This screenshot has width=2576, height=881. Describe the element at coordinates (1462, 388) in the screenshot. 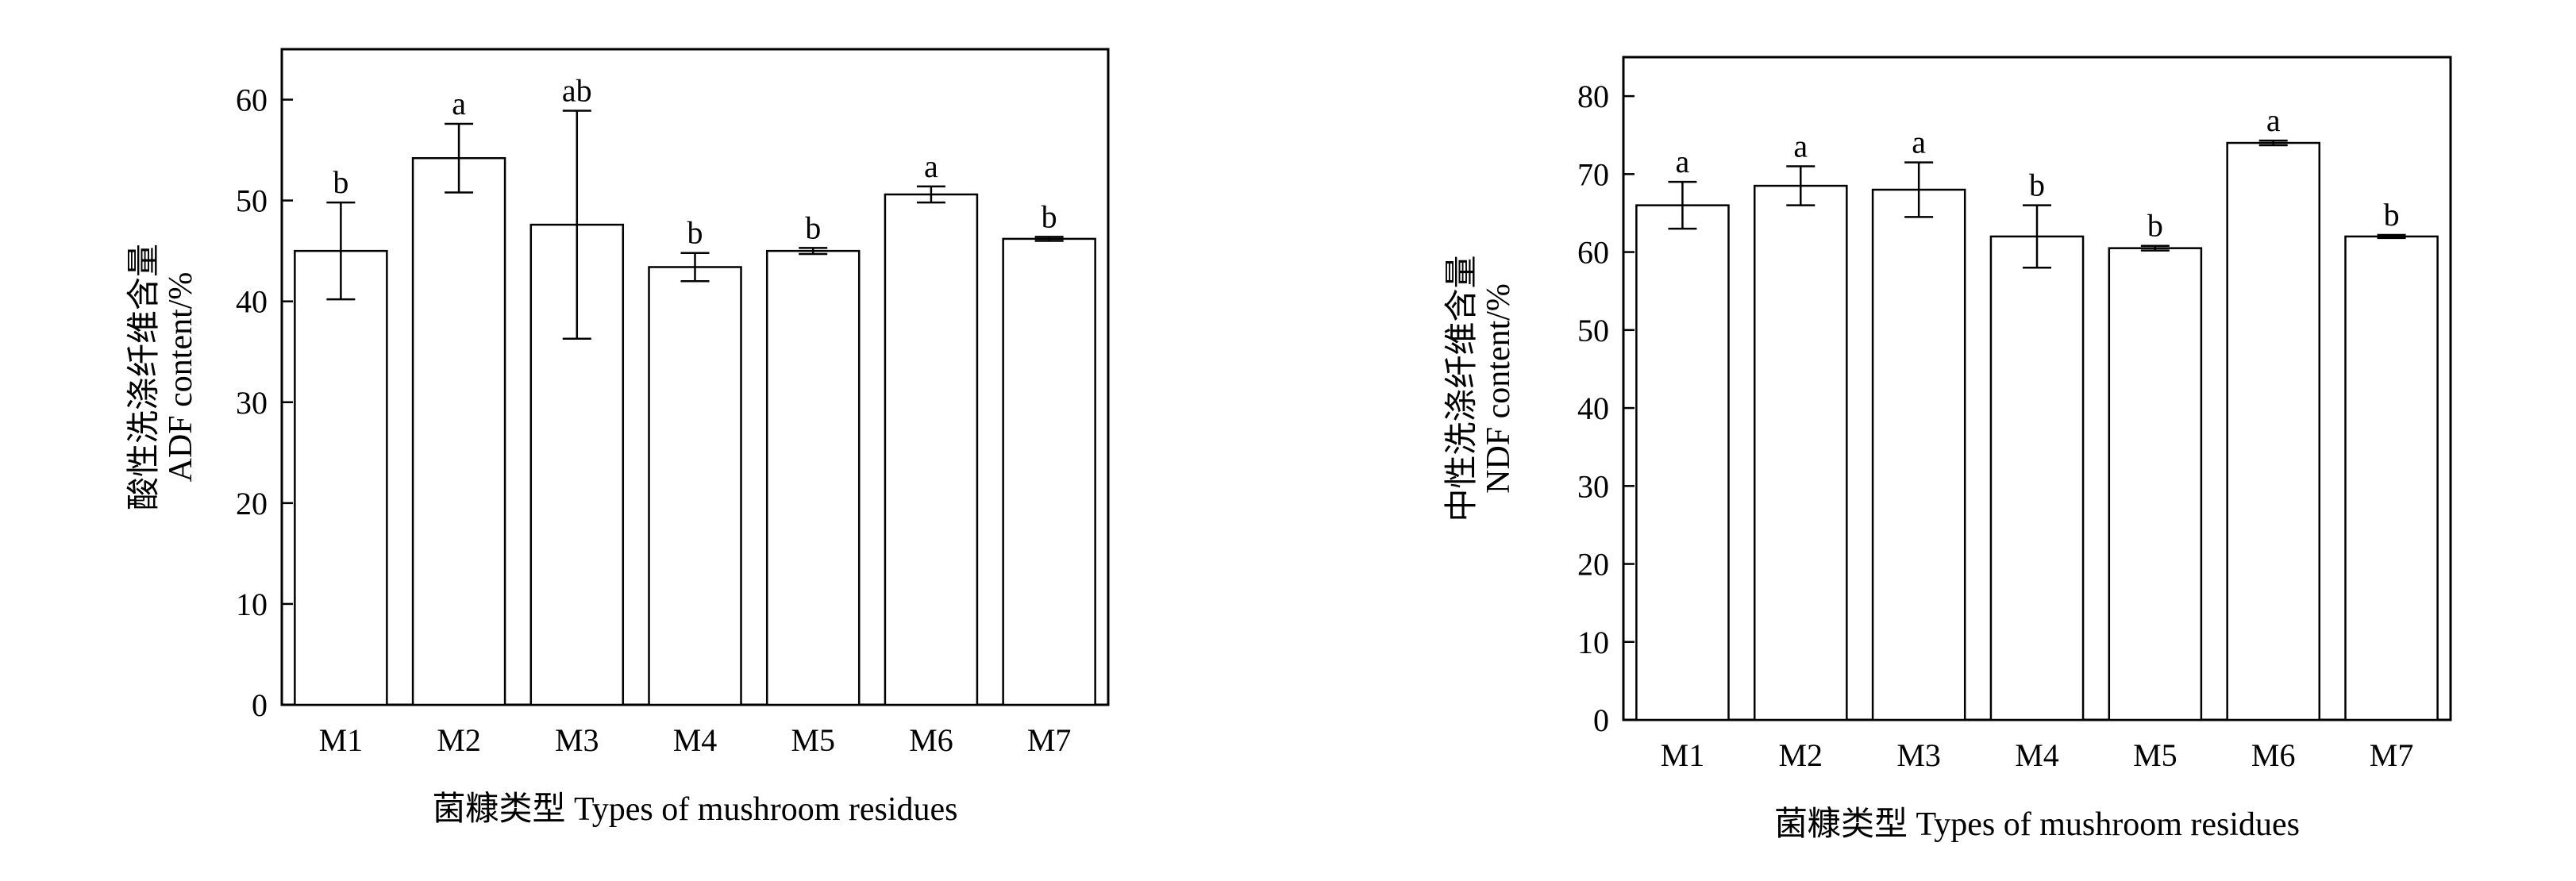

I see `y-axis-label-cn: 中性洗涤纤维含量` at that location.